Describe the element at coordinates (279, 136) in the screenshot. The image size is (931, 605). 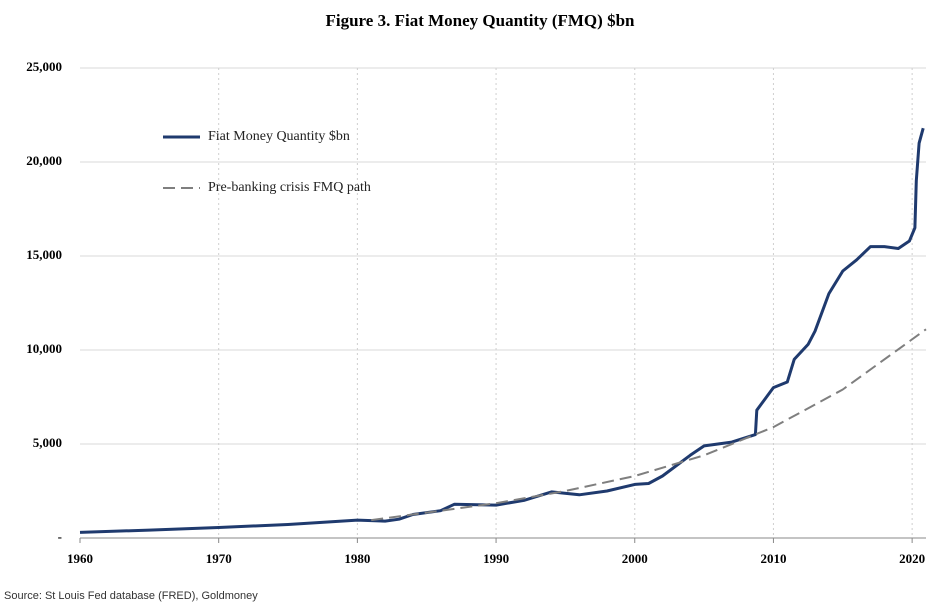
I see `legend-label: Fiat Money Quantity $bn` at that location.